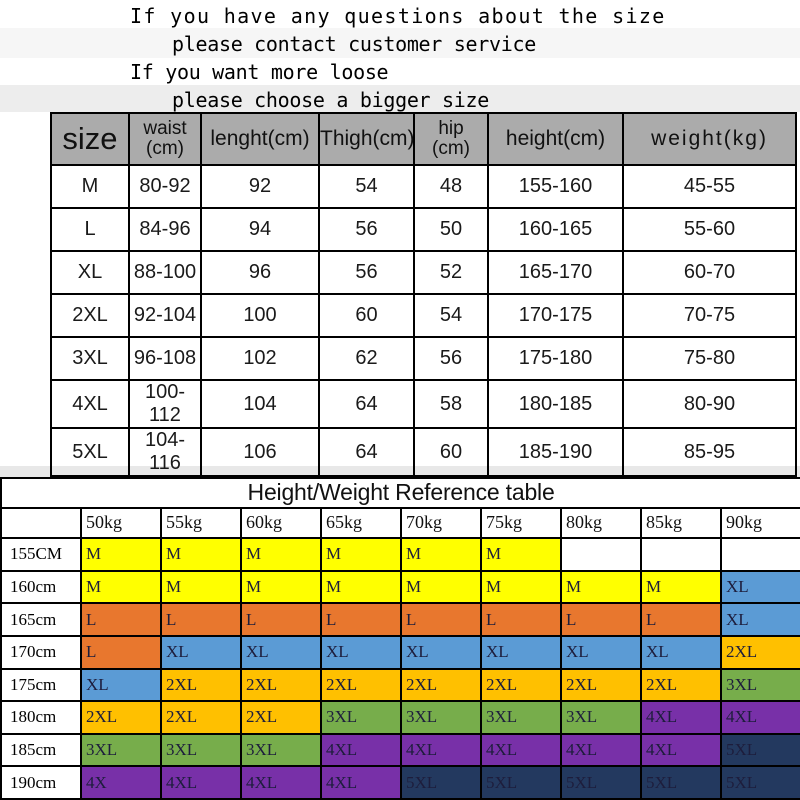 This screenshot has width=800, height=800. Describe the element at coordinates (41, 587) in the screenshot. I see `height-label-cell: 160cm` at that location.